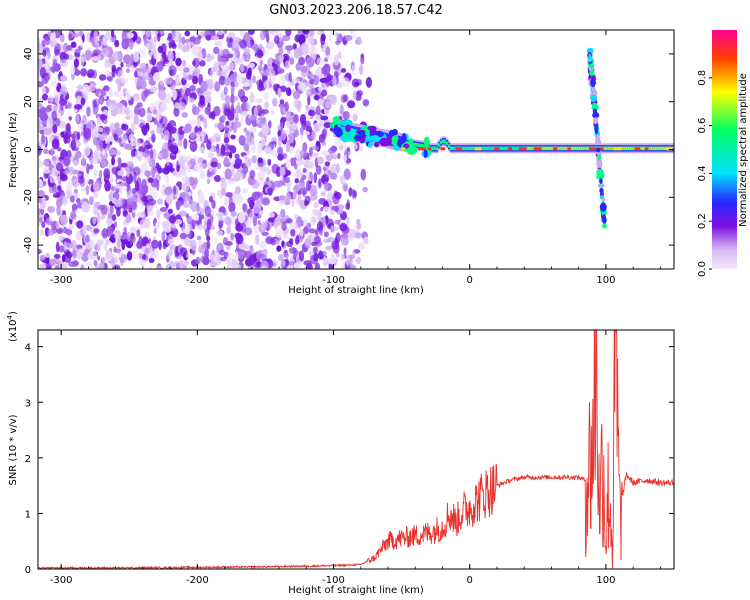  Describe the element at coordinates (743, 150) in the screenshot. I see `colorbar-label: Normalized spectral amplitude` at that location.